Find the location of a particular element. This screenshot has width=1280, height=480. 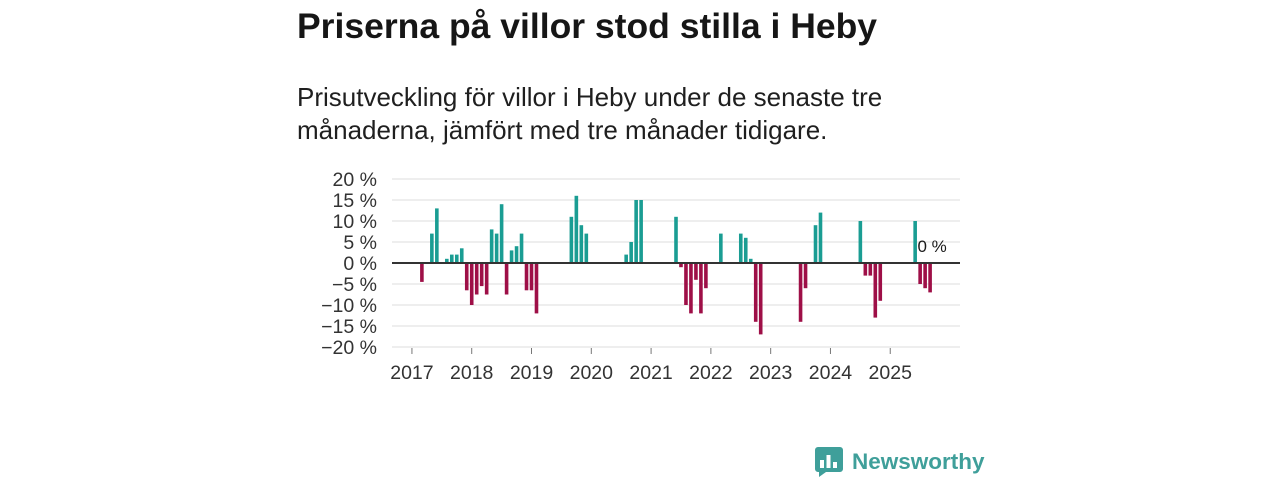

newsworthy-wordmark: Newsworthy is located at coordinates (918, 461).